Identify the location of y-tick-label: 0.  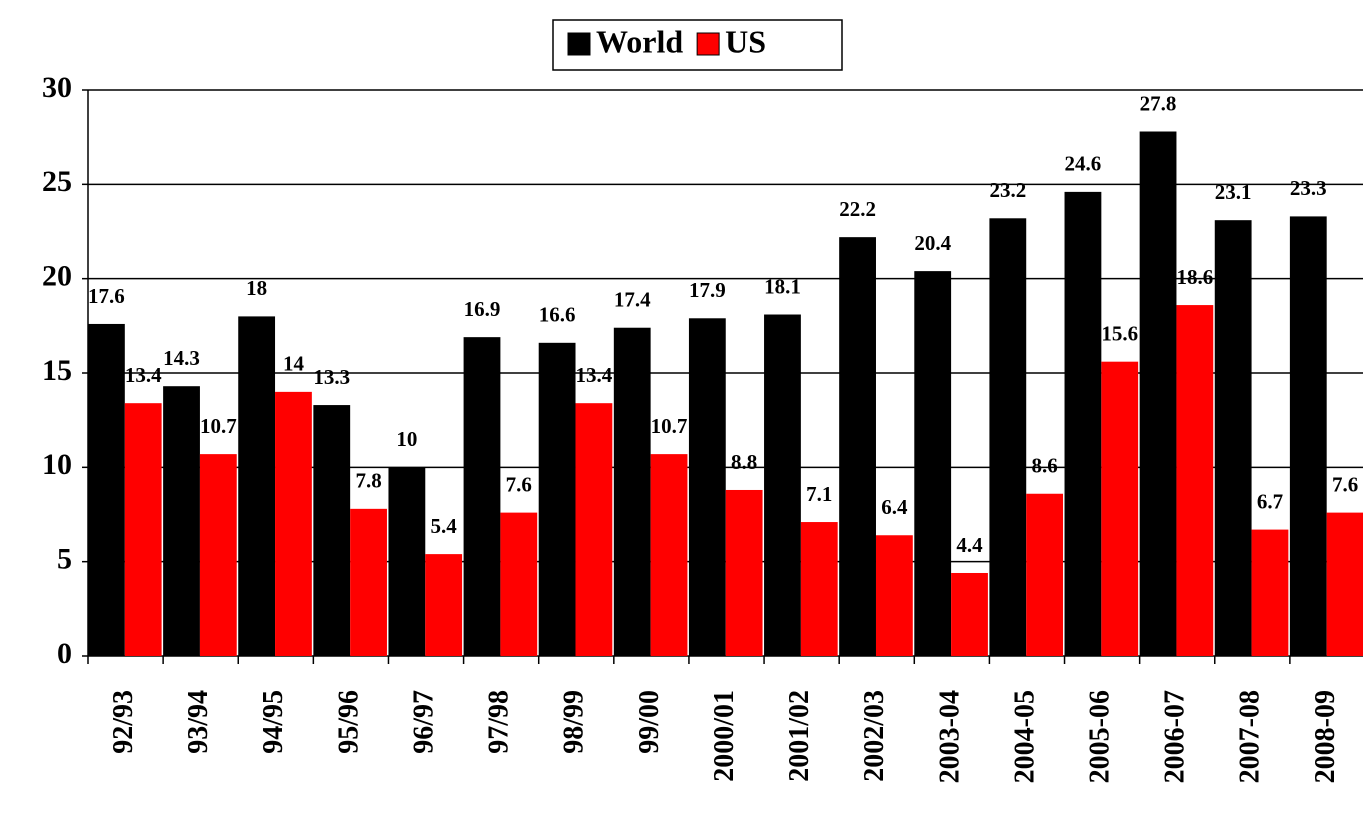
(64, 653).